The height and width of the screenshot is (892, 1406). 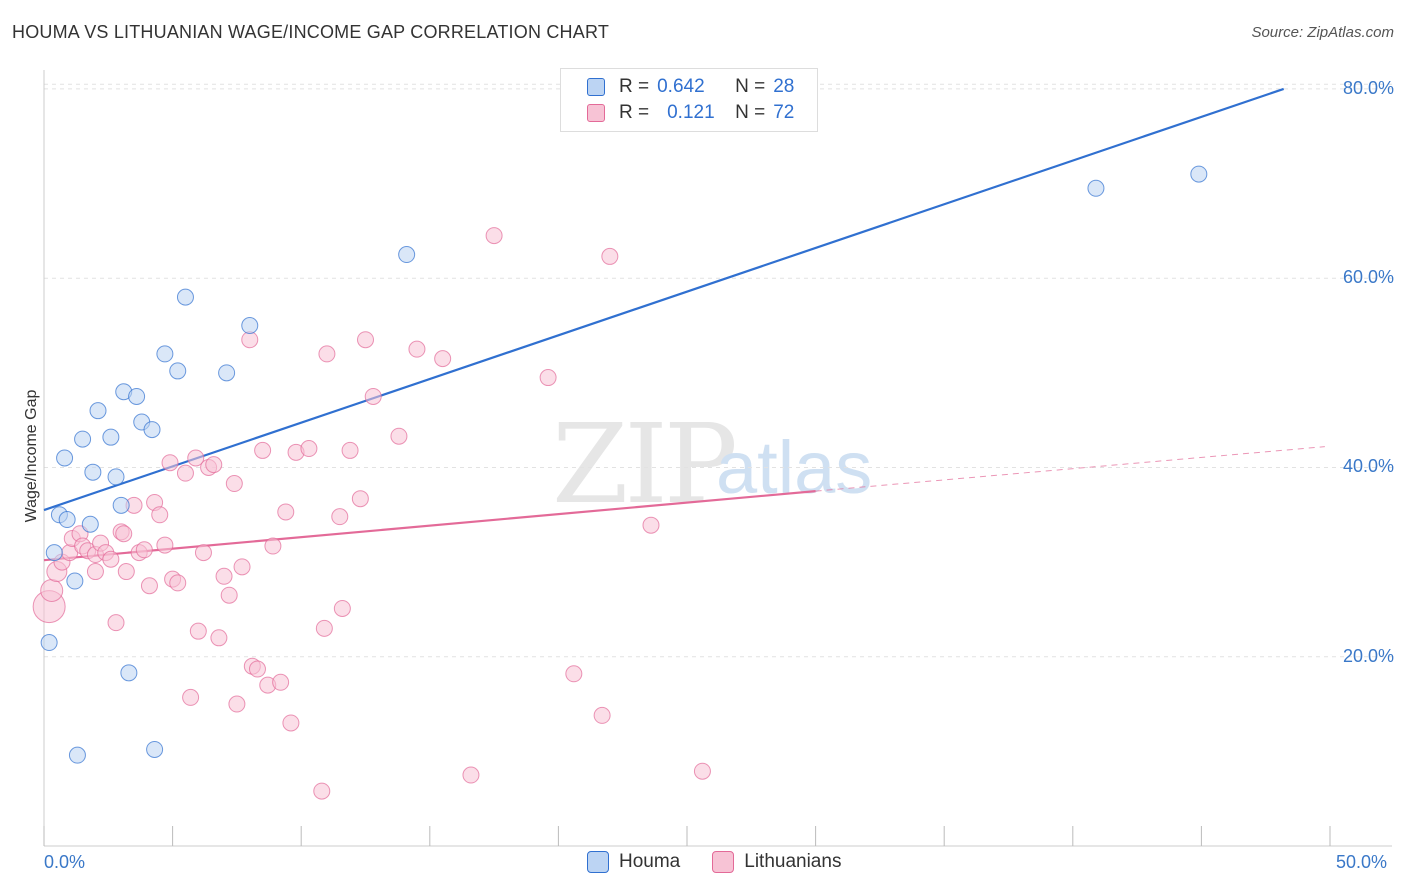 I want to click on y-tick-label: 80.0%, so click(x=1368, y=87).